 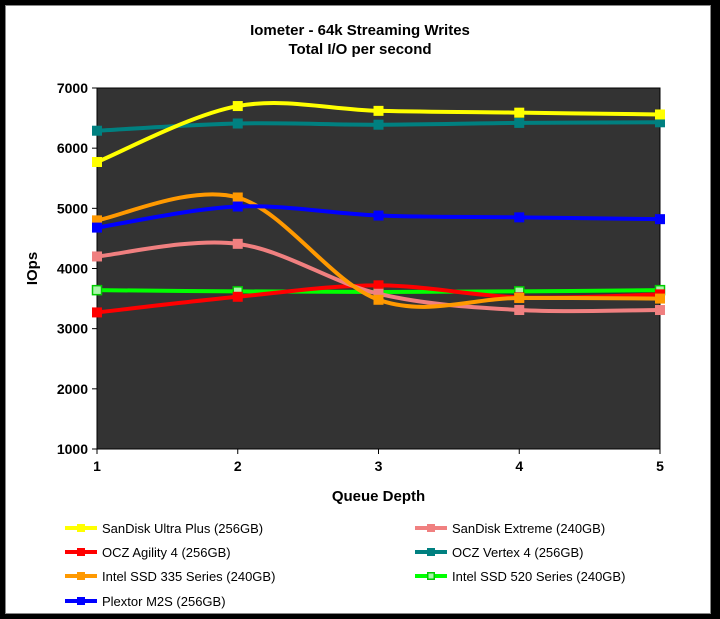 I want to click on y-tick-label: 1000, so click(x=72, y=449).